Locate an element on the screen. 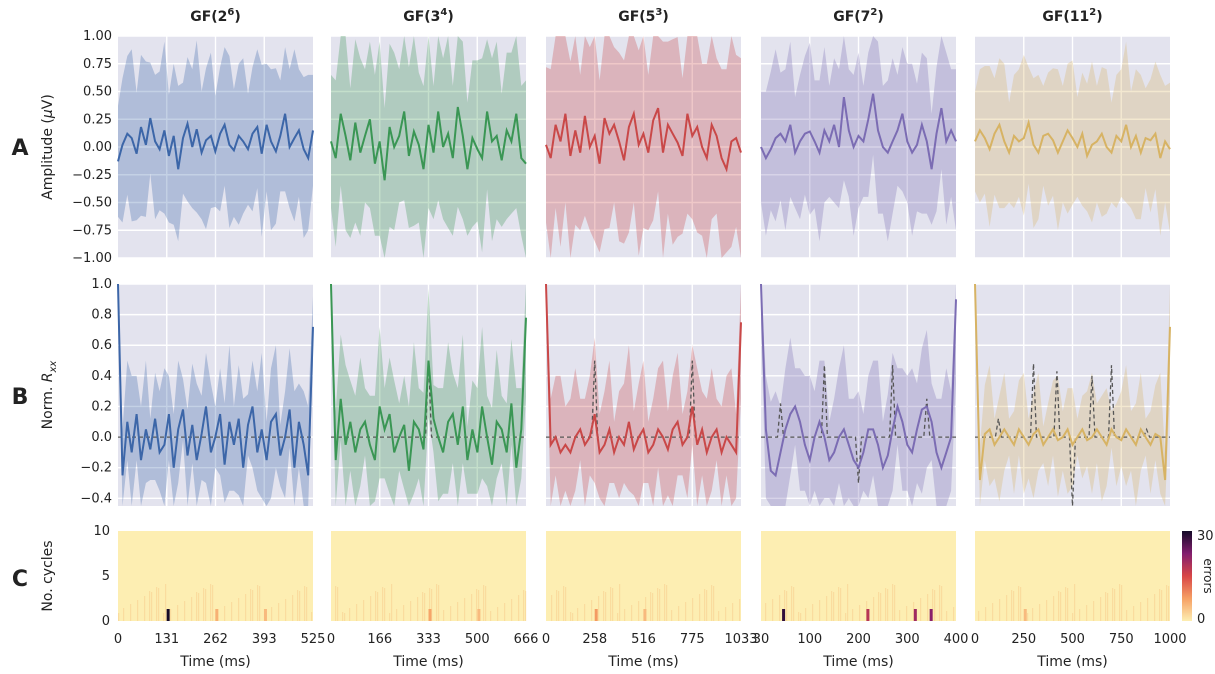  mean-line is located at coordinates (643, 370).